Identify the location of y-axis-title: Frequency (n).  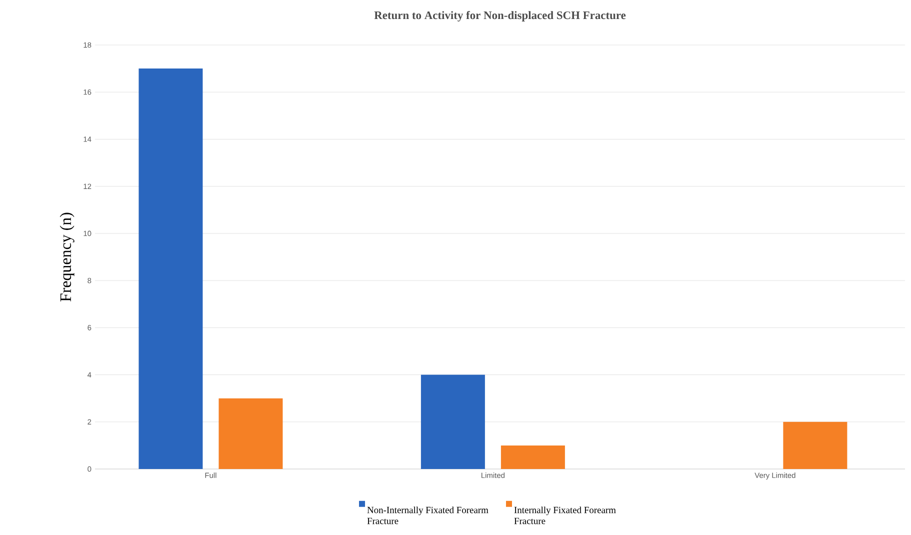
(67, 257).